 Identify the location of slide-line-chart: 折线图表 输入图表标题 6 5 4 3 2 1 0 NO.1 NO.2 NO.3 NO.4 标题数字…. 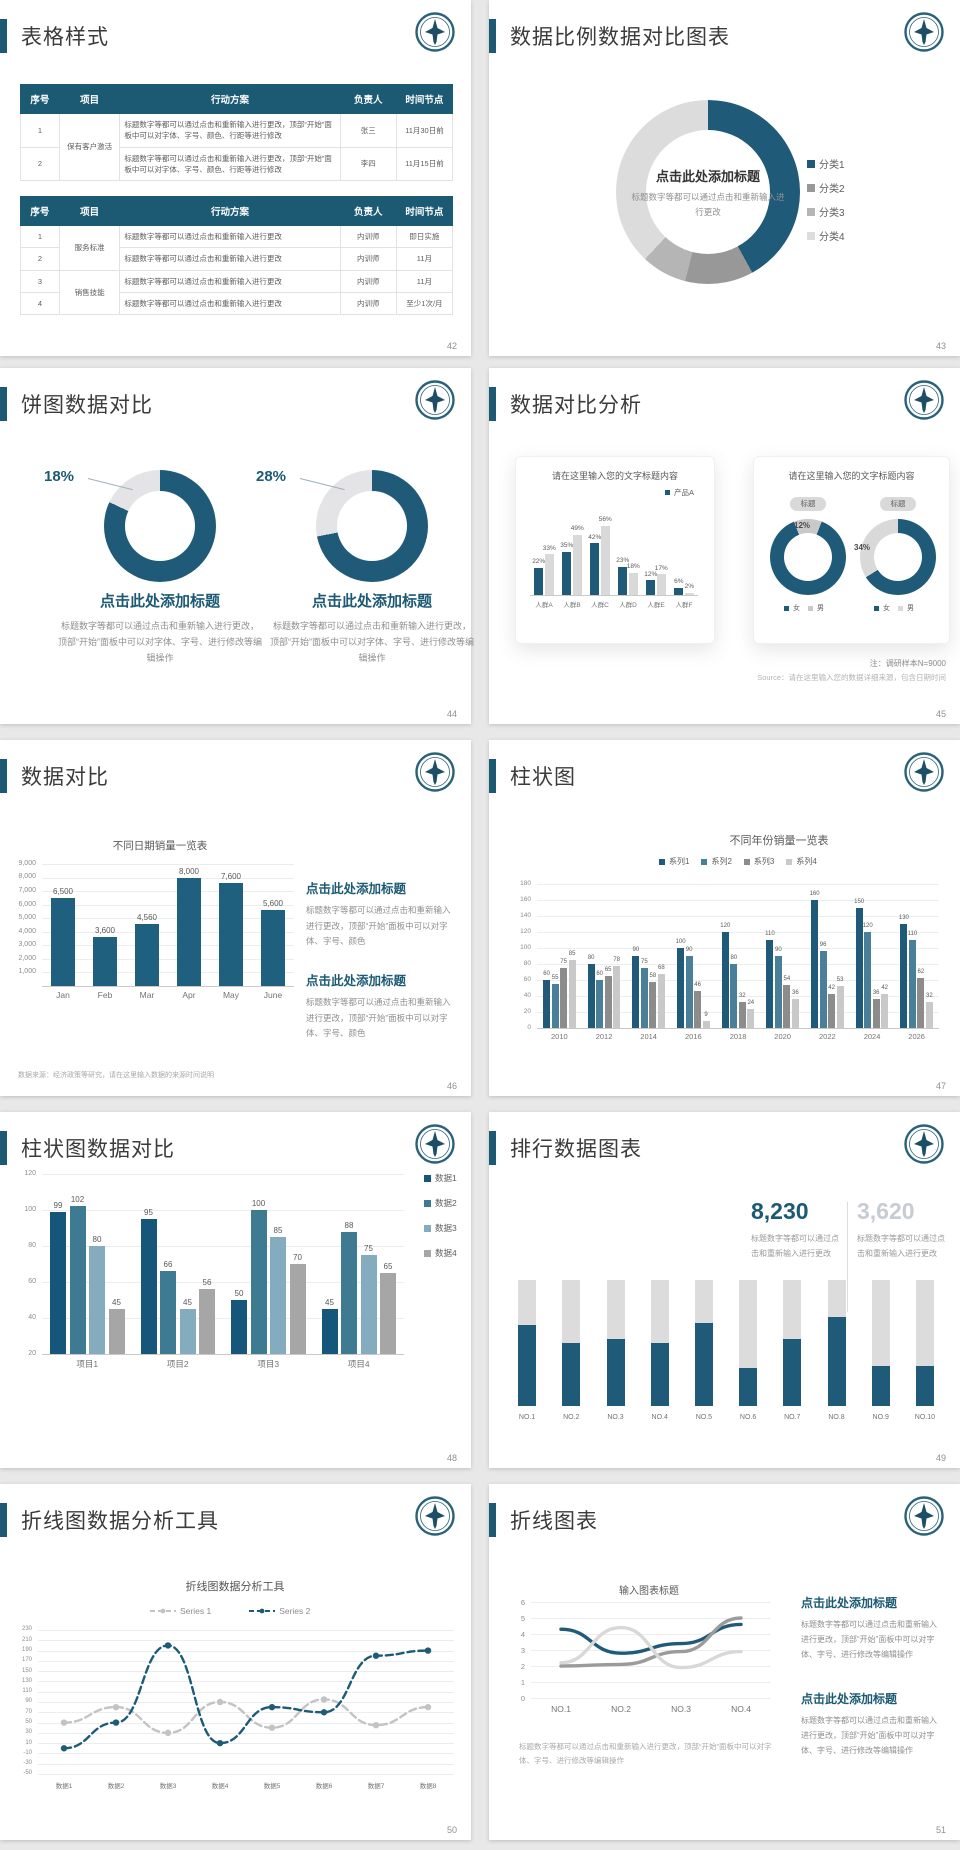
(724, 1662).